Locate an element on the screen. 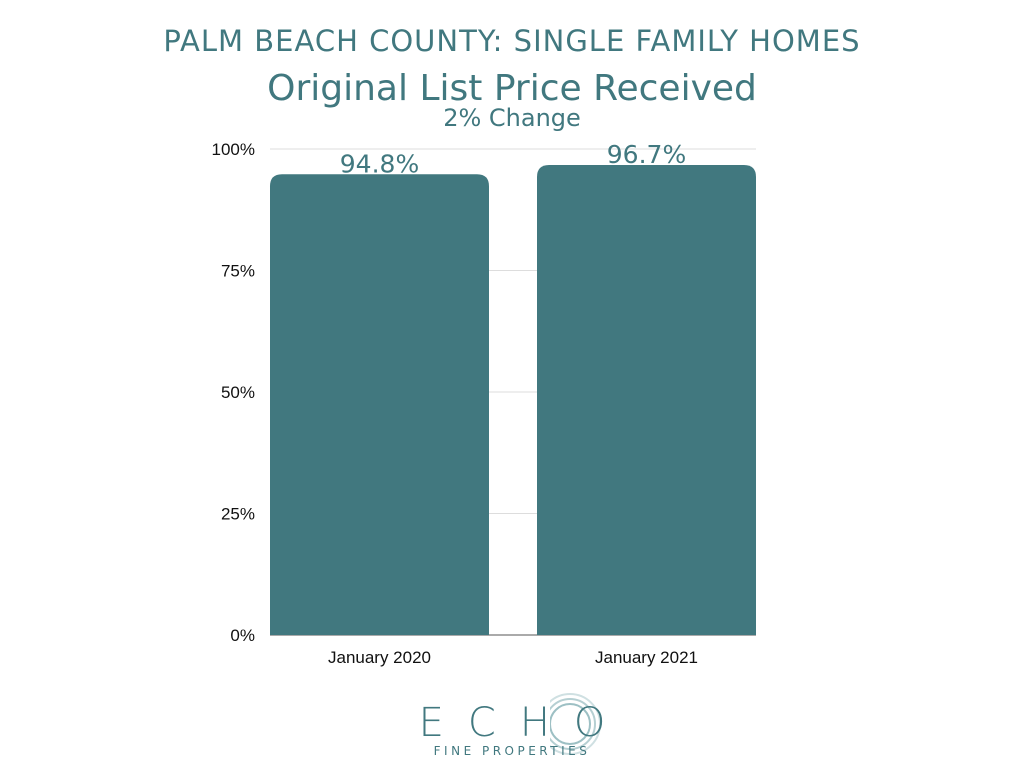 The image size is (1024, 768). x-category-label: January 2020 is located at coordinates (379, 657).